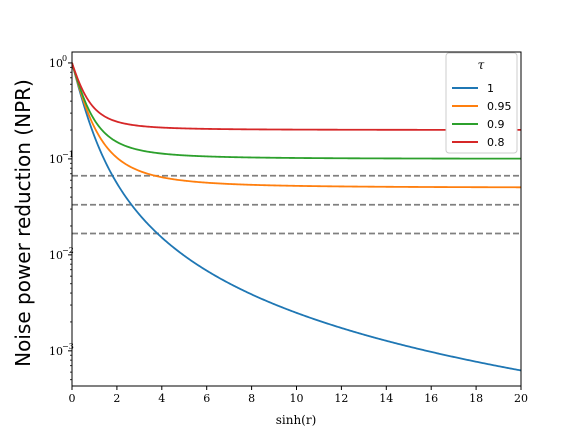 This screenshot has width=581, height=436. What do you see at coordinates (496, 124) in the screenshot?
I see `legend-label-0.9: 0.9` at bounding box center [496, 124].